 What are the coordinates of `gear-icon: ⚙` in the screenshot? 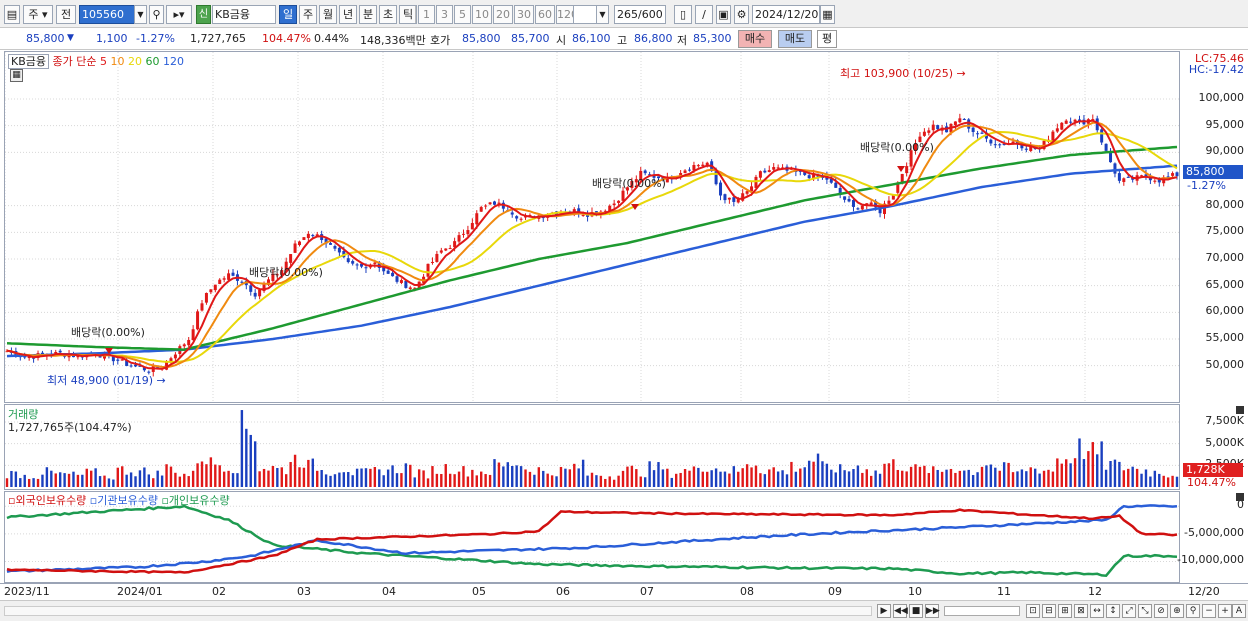 It's located at (741, 14).